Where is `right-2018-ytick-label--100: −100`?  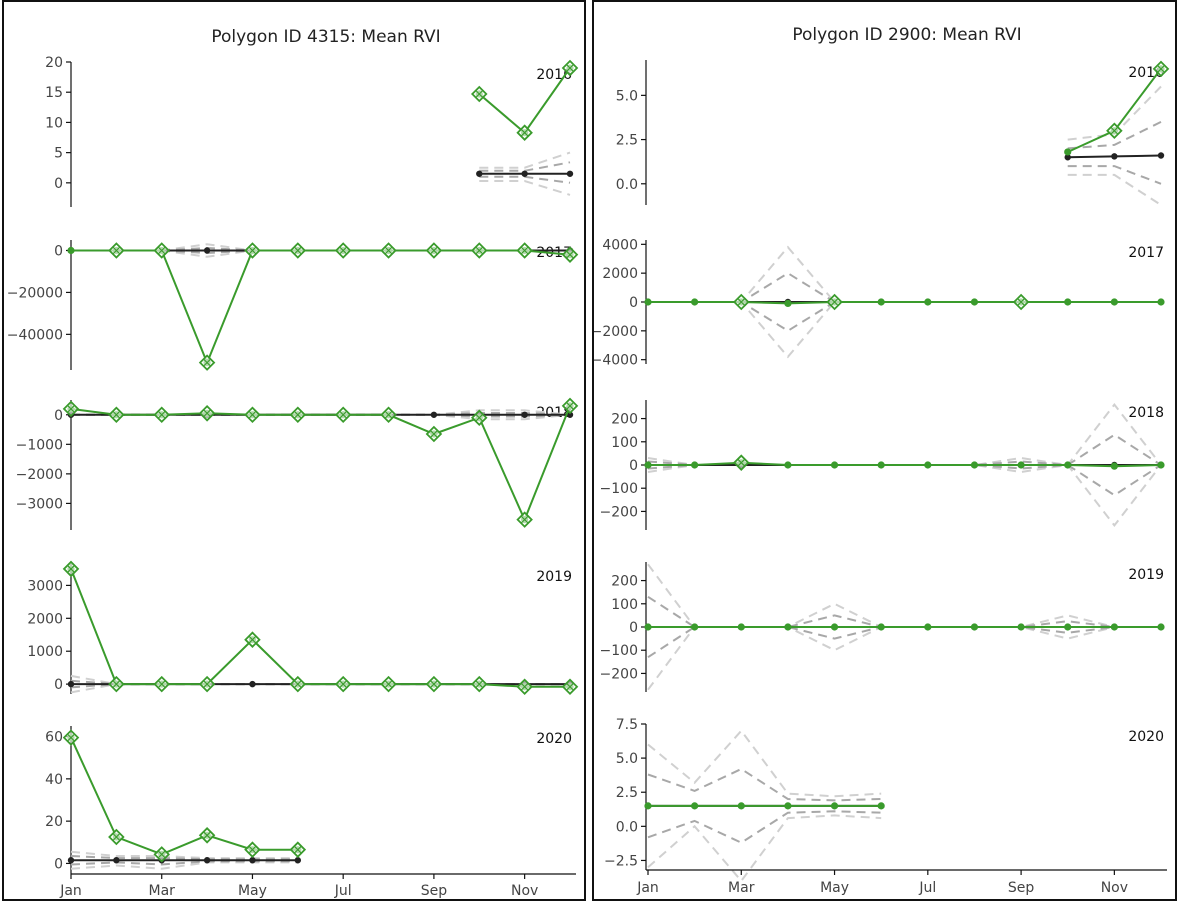
right-2018-ytick-label--100: −100 is located at coordinates (619, 489).